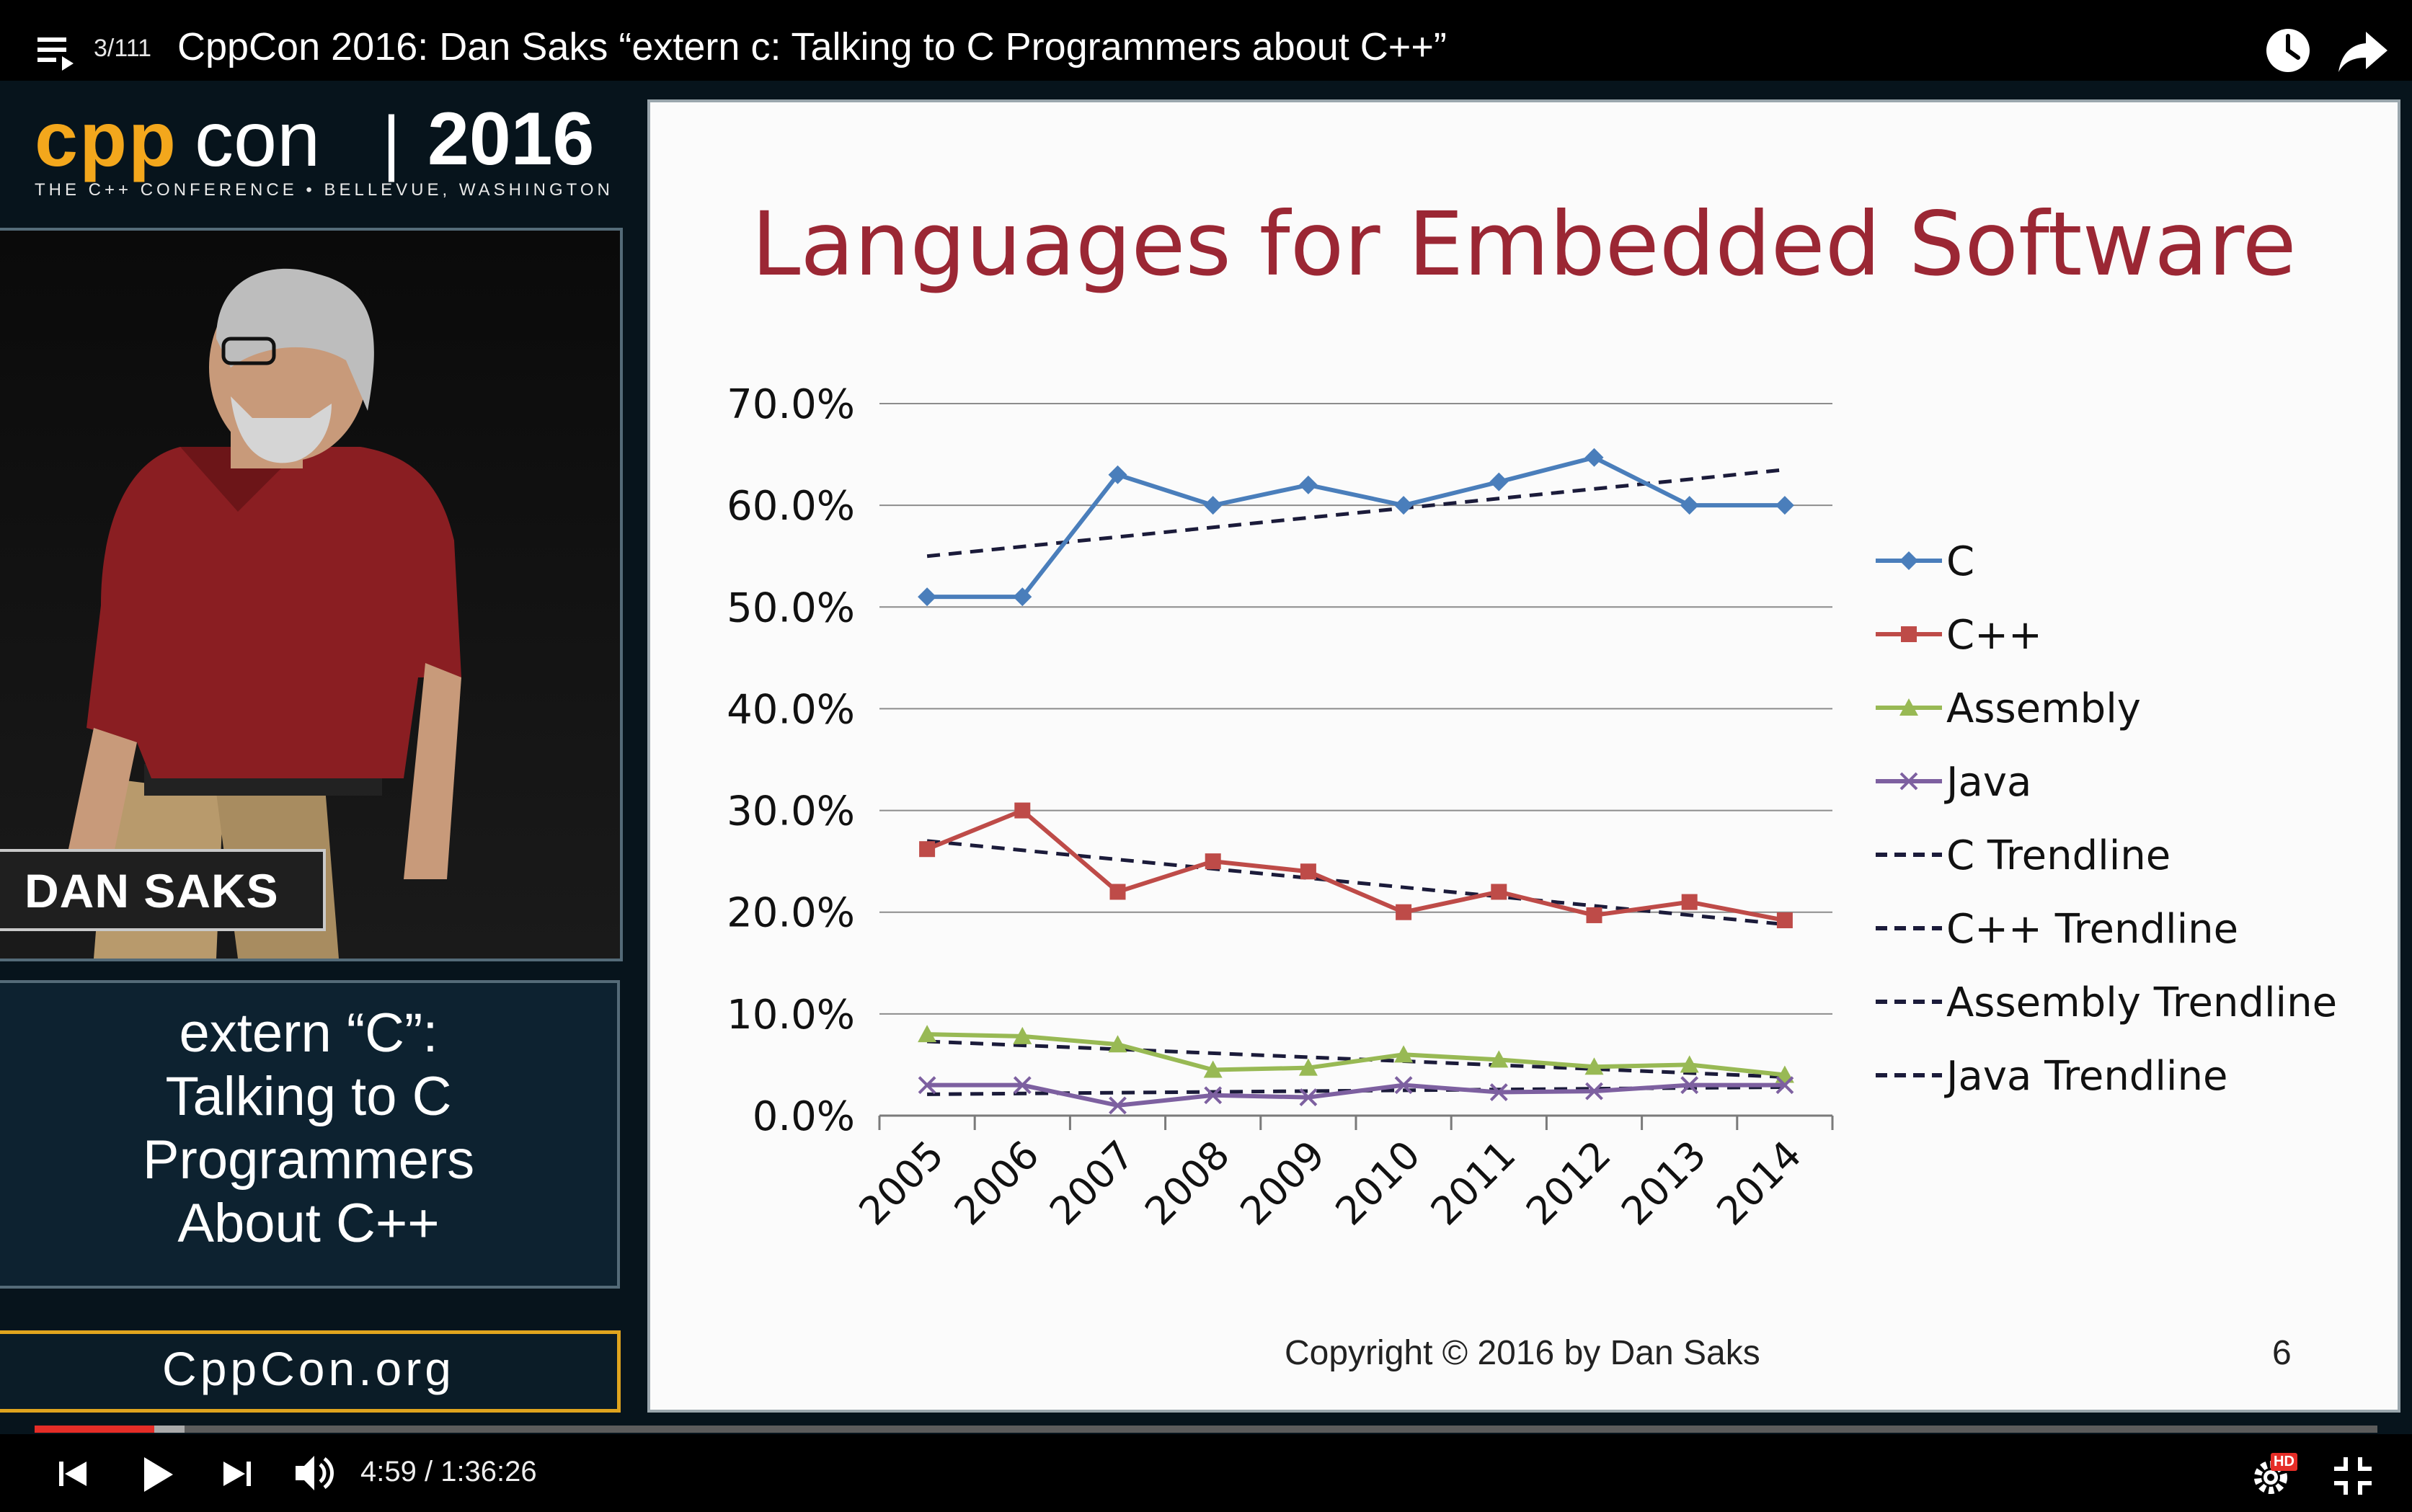 The height and width of the screenshot is (1512, 2412). What do you see at coordinates (2282, 1353) in the screenshot?
I see `slide-number: 6` at bounding box center [2282, 1353].